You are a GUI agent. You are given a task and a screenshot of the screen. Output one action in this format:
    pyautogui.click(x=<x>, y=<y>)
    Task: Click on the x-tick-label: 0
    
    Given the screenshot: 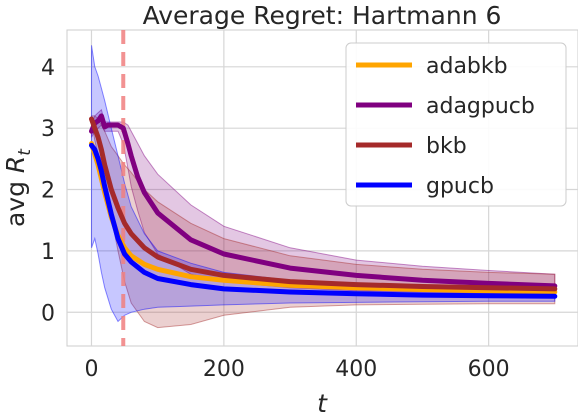 What is the action you would take?
    pyautogui.click(x=91, y=369)
    